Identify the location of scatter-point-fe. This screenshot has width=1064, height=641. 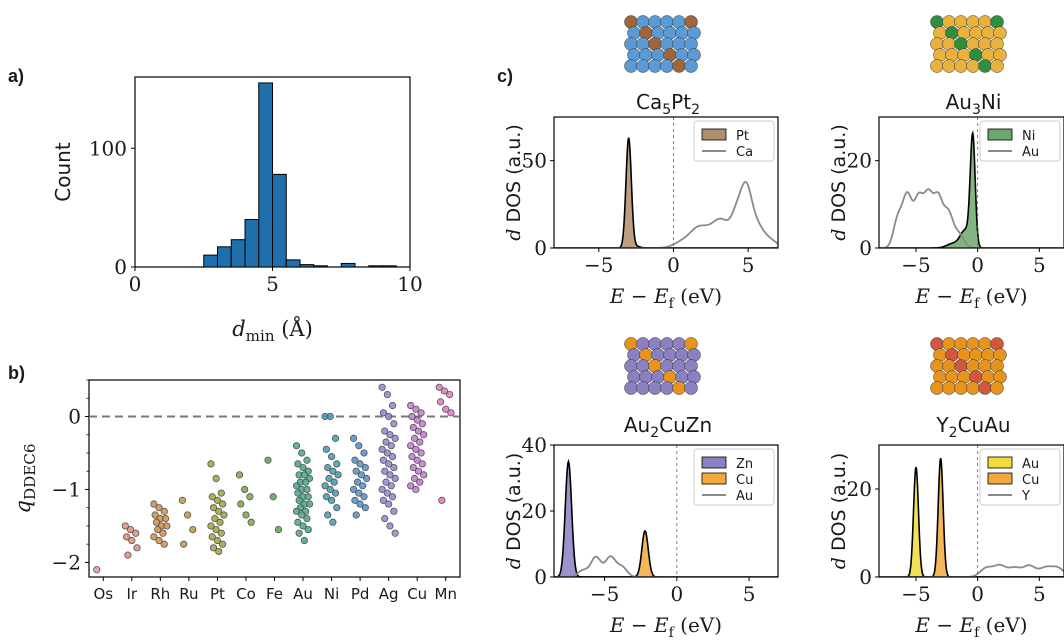
(273, 497).